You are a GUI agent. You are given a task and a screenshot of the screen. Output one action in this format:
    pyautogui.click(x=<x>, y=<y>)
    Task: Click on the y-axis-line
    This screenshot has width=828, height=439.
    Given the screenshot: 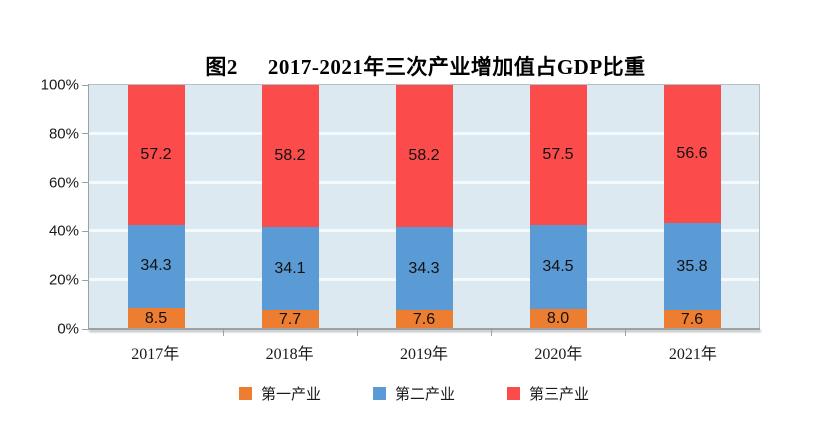 What is the action you would take?
    pyautogui.click(x=88, y=207)
    